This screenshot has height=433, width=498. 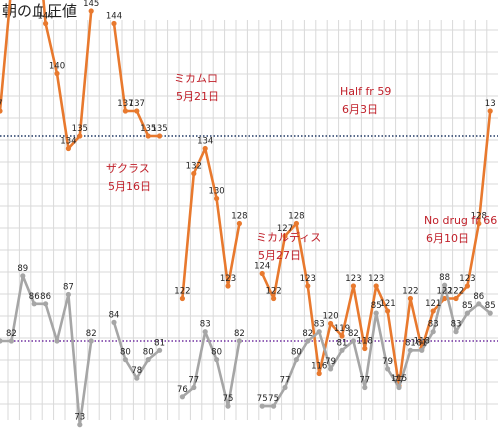 What do you see at coordinates (182, 390) in the screenshot?
I see `diastolic-data-label: 76` at bounding box center [182, 390].